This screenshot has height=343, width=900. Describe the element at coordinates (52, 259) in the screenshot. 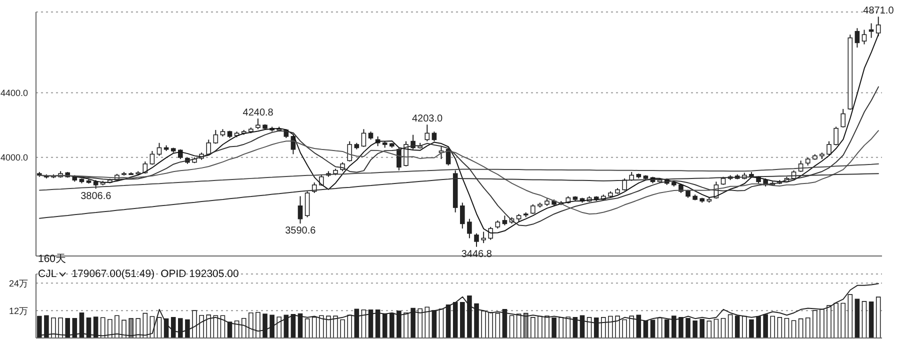

I see `annotation: 160天` at that location.